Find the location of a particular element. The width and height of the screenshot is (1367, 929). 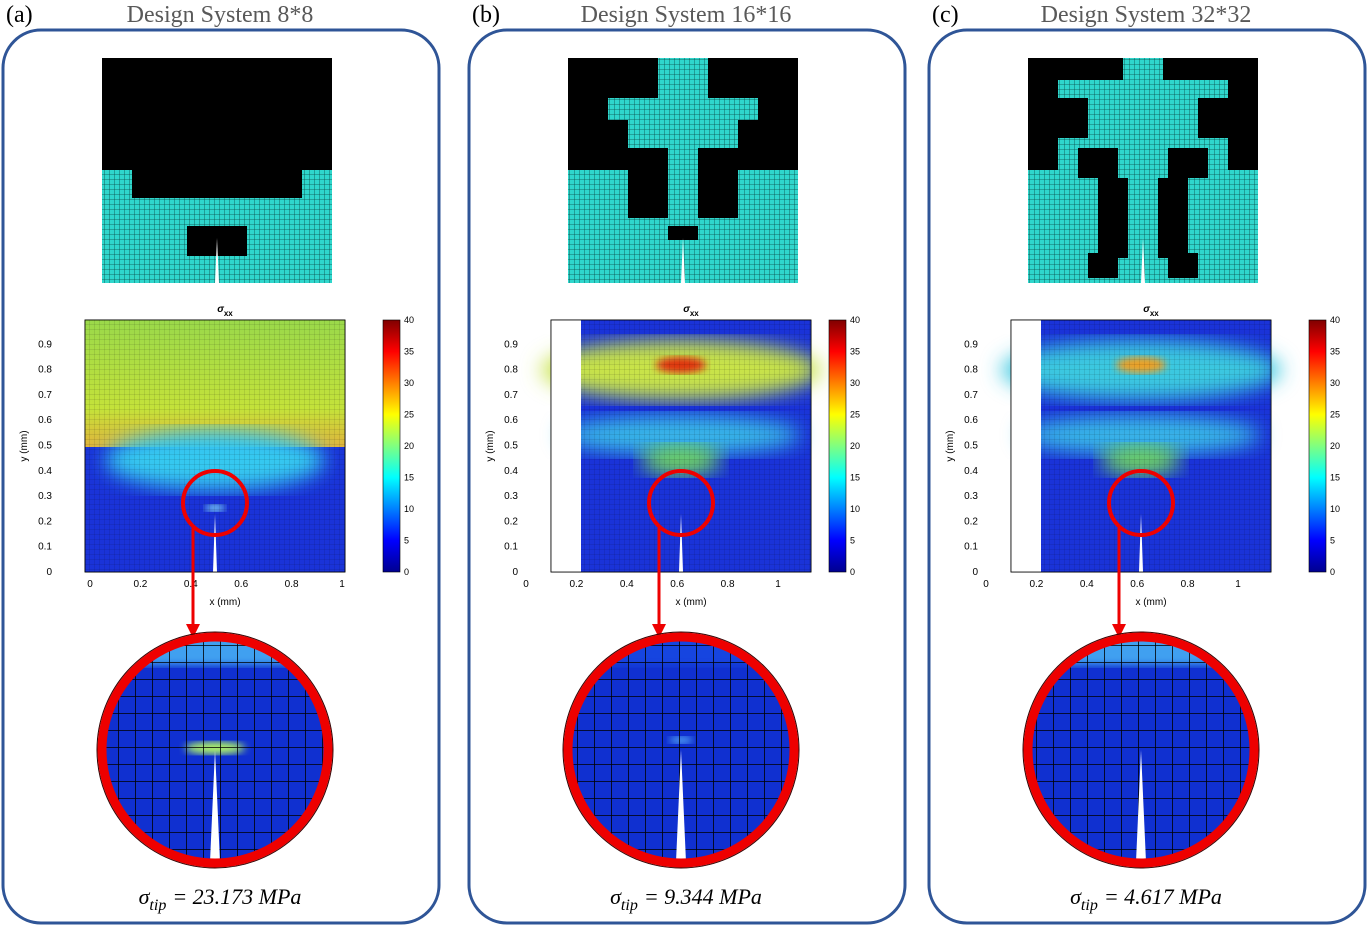

margin is located at coordinates (1026, 446).